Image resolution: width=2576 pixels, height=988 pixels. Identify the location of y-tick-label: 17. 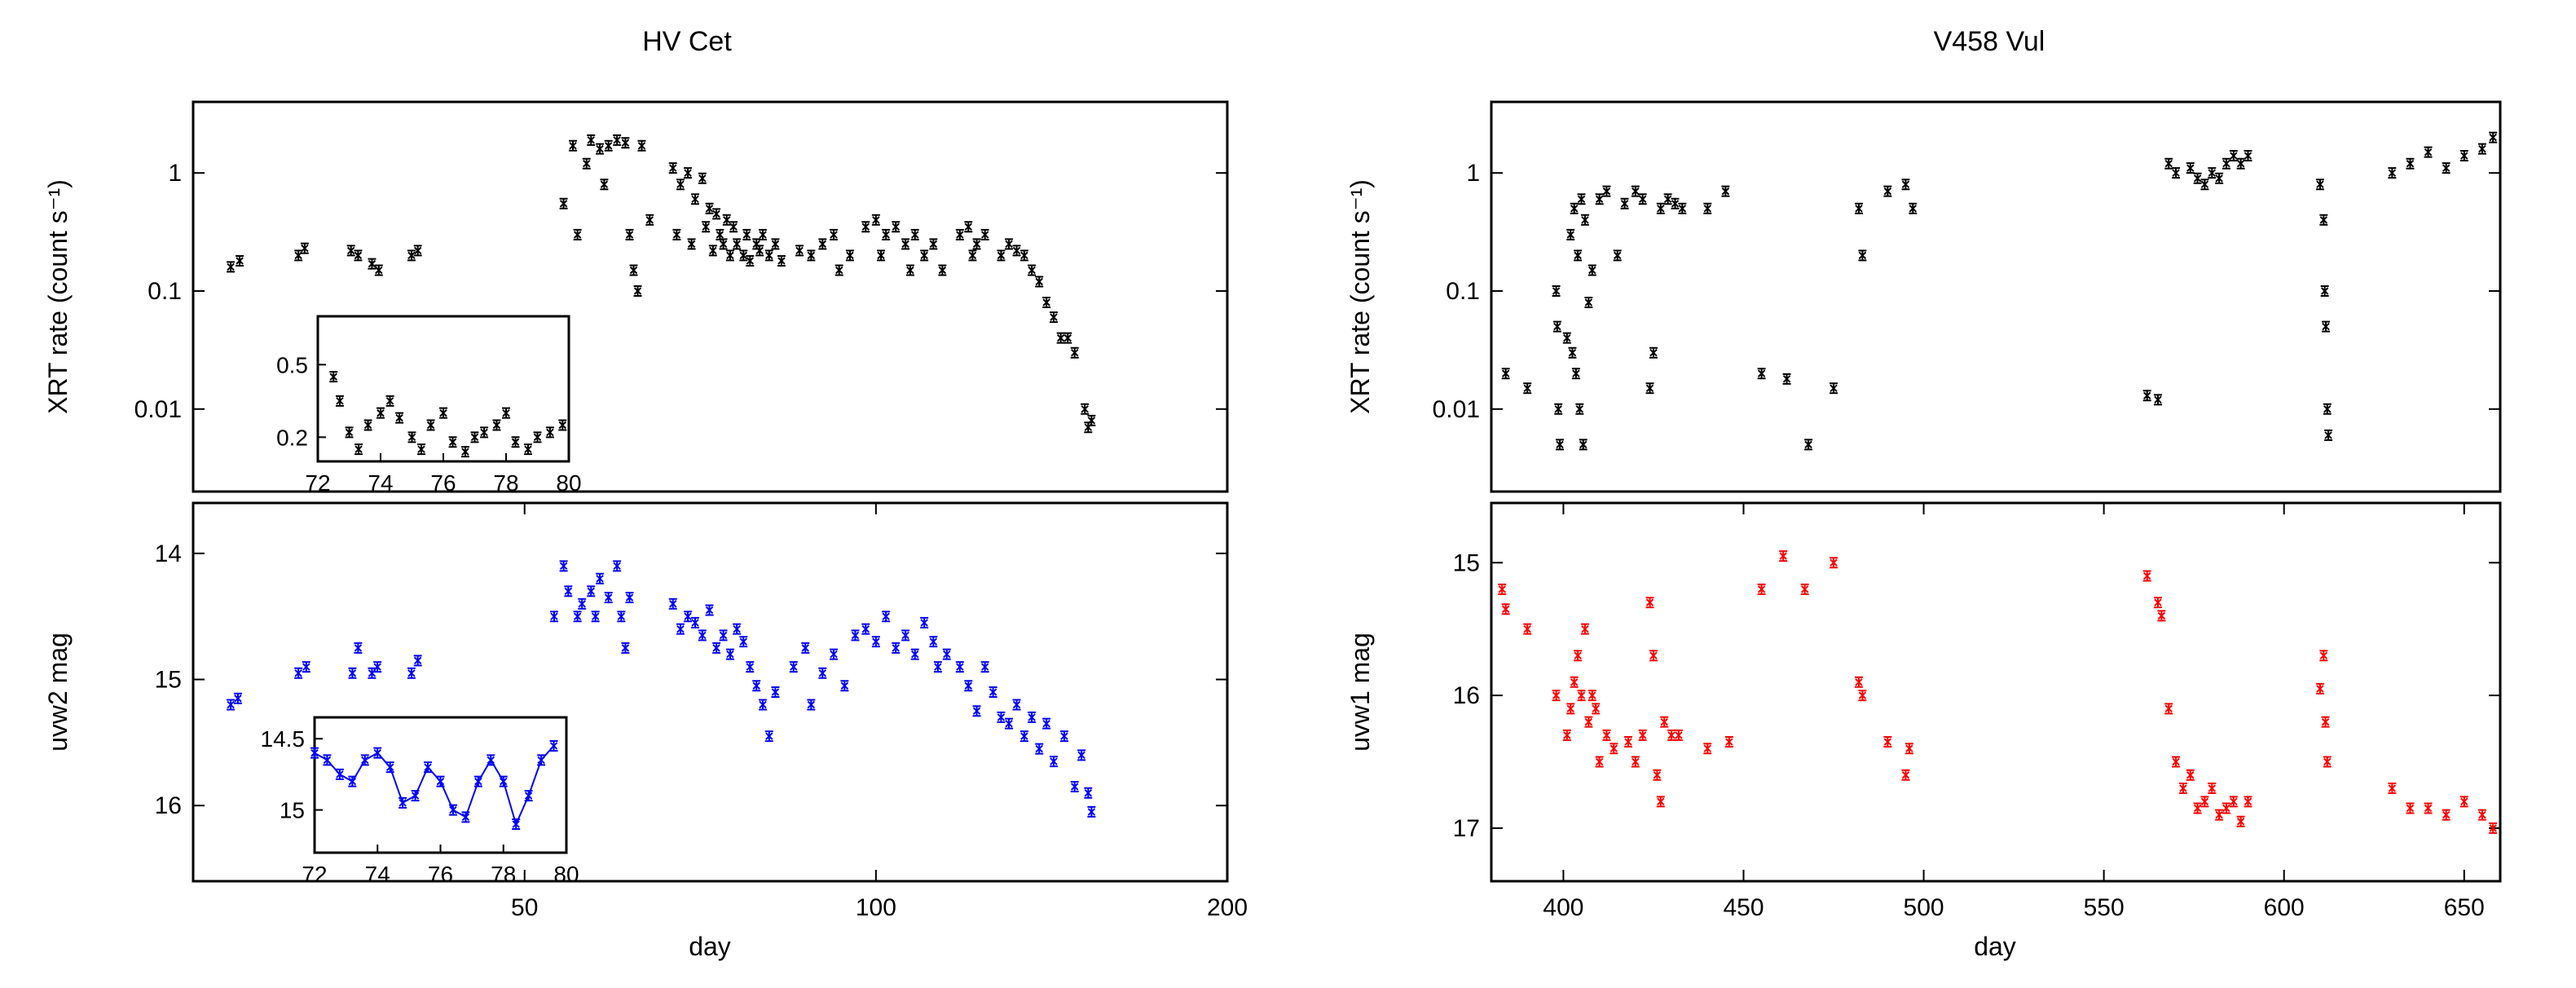
(1466, 828).